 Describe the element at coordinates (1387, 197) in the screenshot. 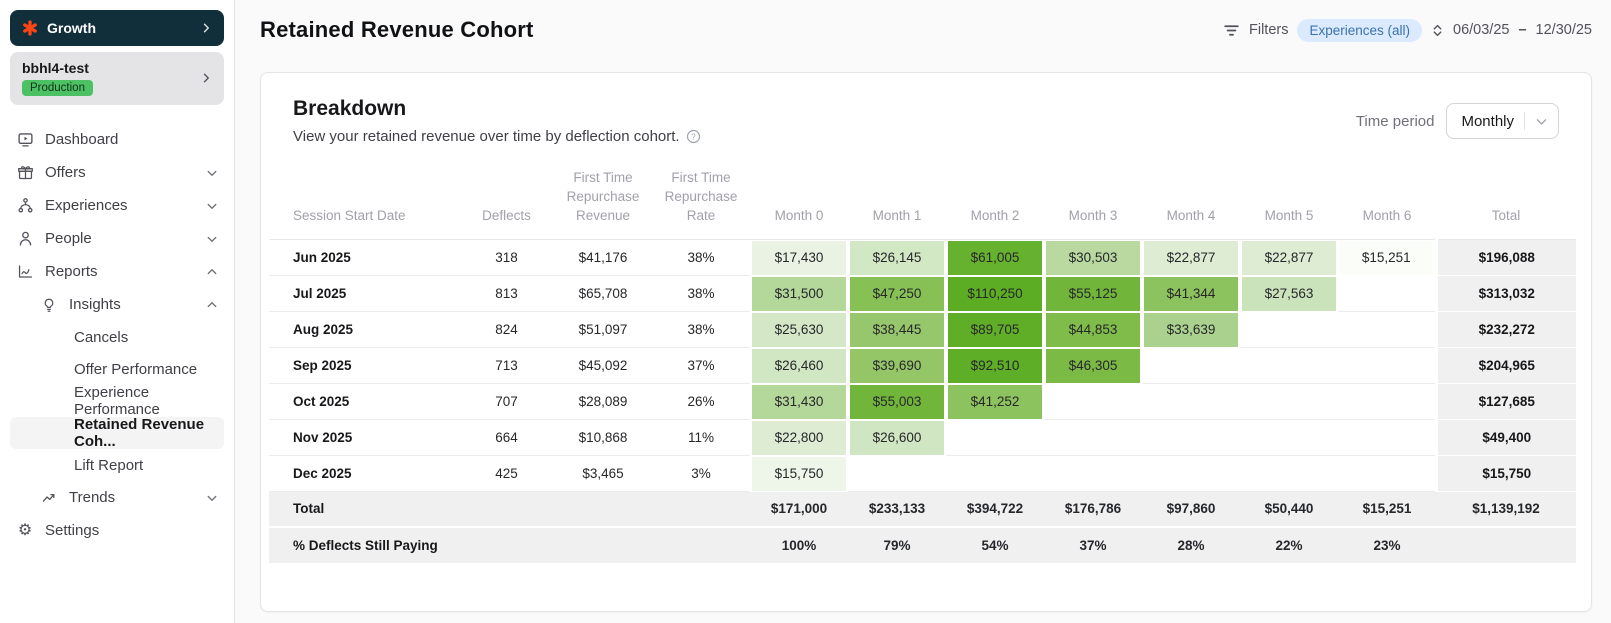

I see `column-header: Month 6` at that location.